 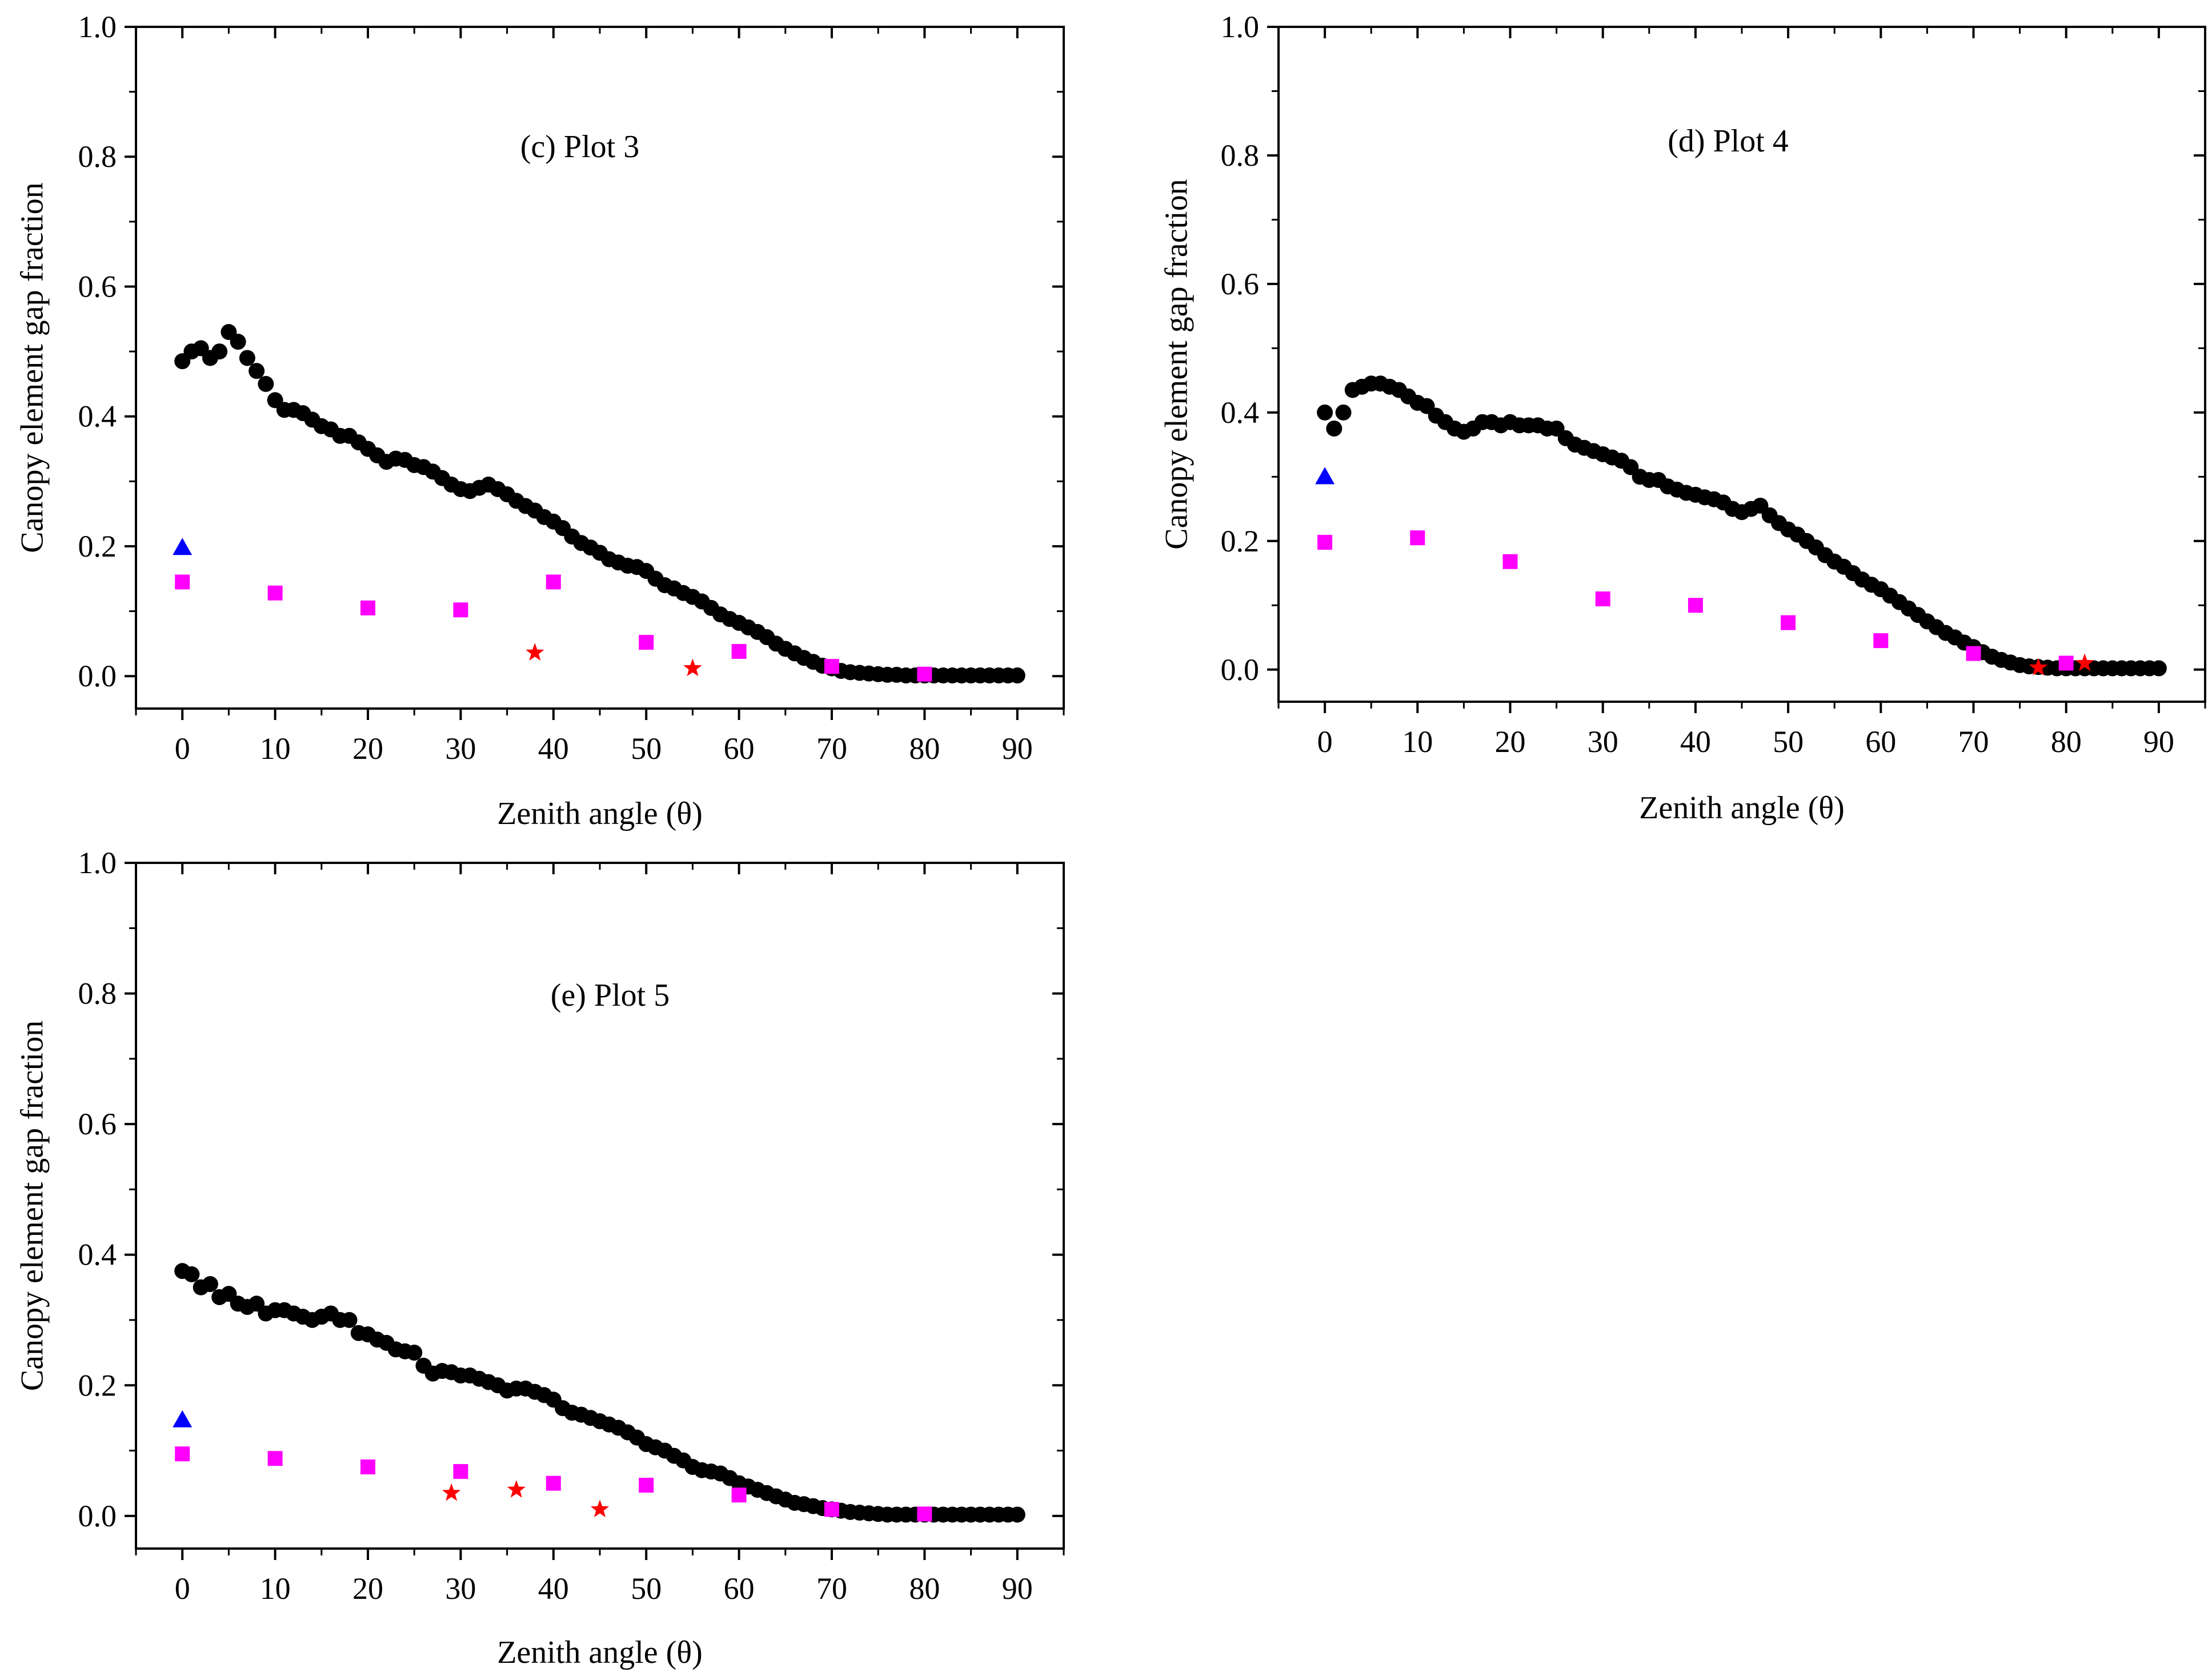 What do you see at coordinates (579, 147) in the screenshot?
I see `panel-title: (c) Plot 3` at bounding box center [579, 147].